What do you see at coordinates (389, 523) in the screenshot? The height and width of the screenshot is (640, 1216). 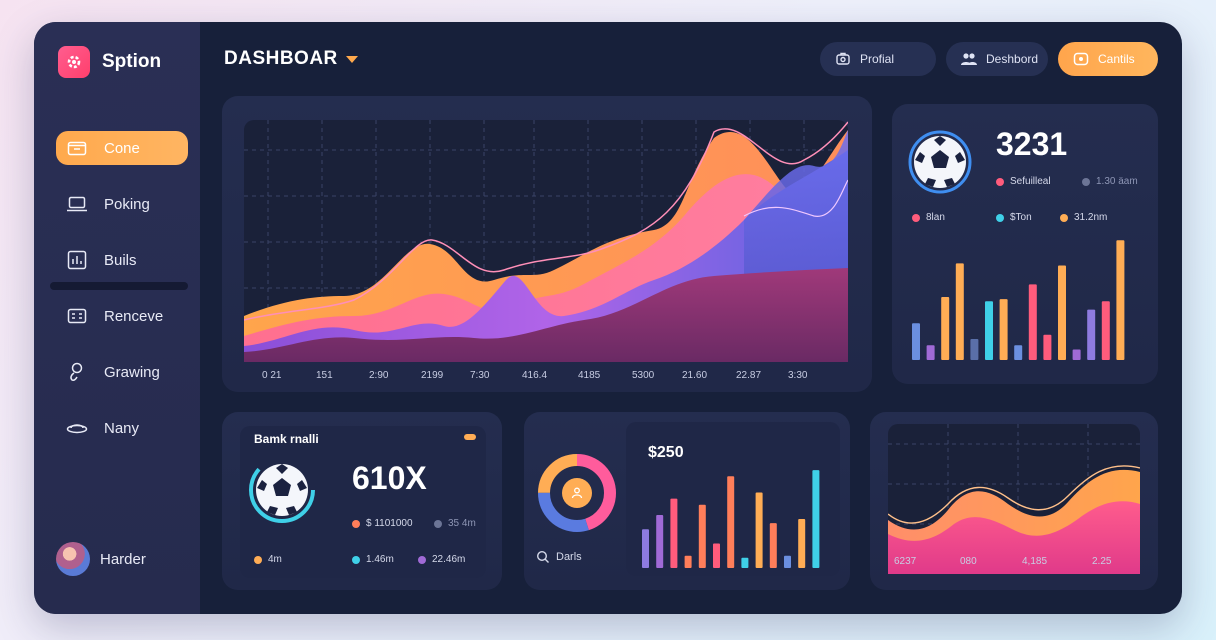 I see `legend-label: $ 1101000` at bounding box center [389, 523].